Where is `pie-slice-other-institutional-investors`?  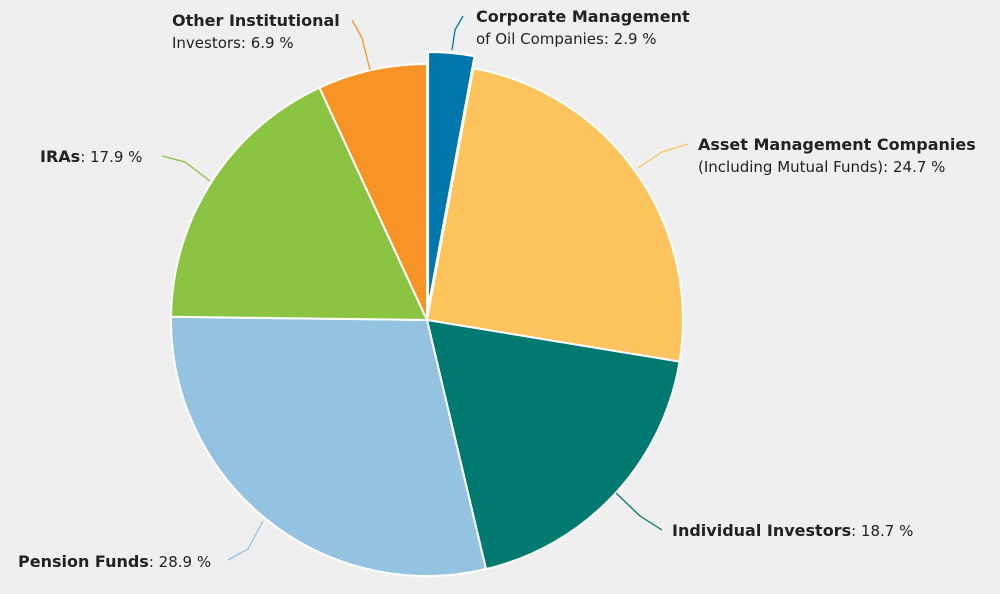
pie-slice-other-institutional-investors is located at coordinates (373, 191).